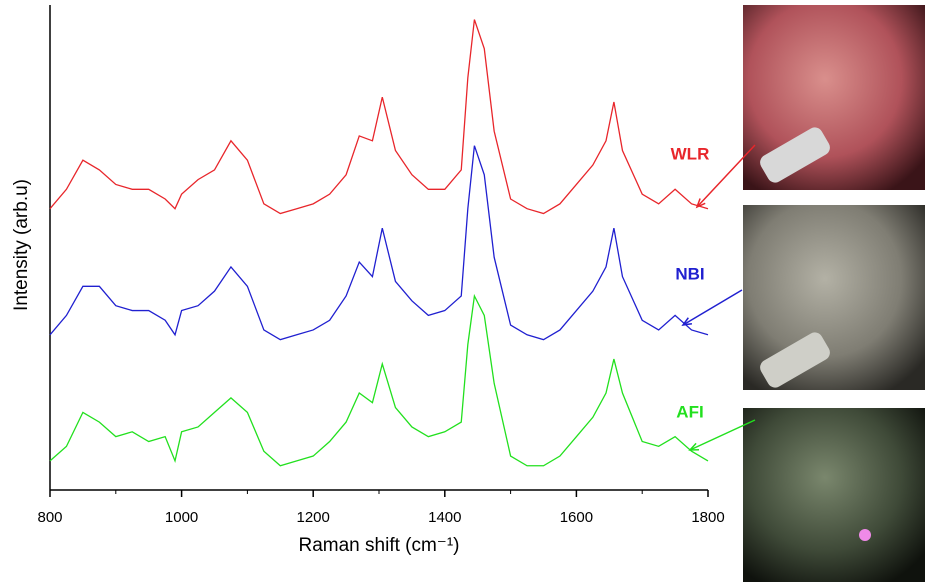 The width and height of the screenshot is (925, 587). Describe the element at coordinates (690, 153) in the screenshot. I see `series-label: WLR` at that location.